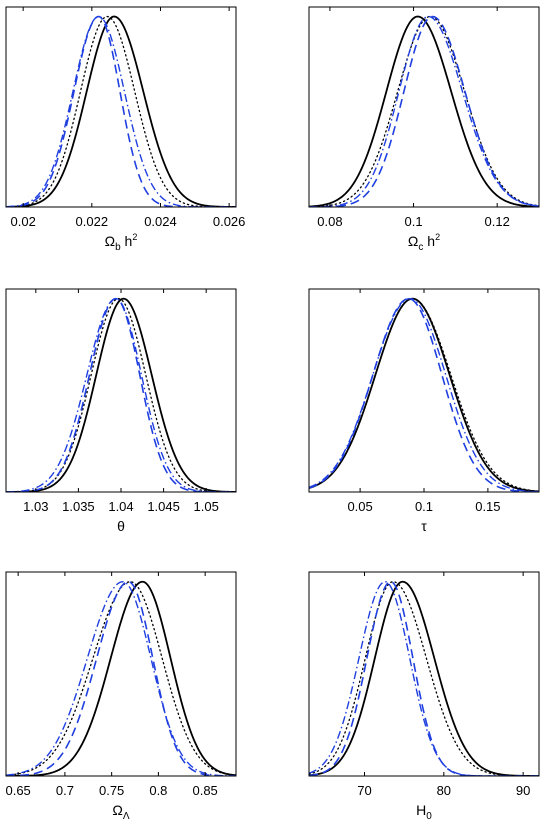 The height and width of the screenshot is (826, 545). I want to click on x-tick-label: 0.024, so click(160, 221).